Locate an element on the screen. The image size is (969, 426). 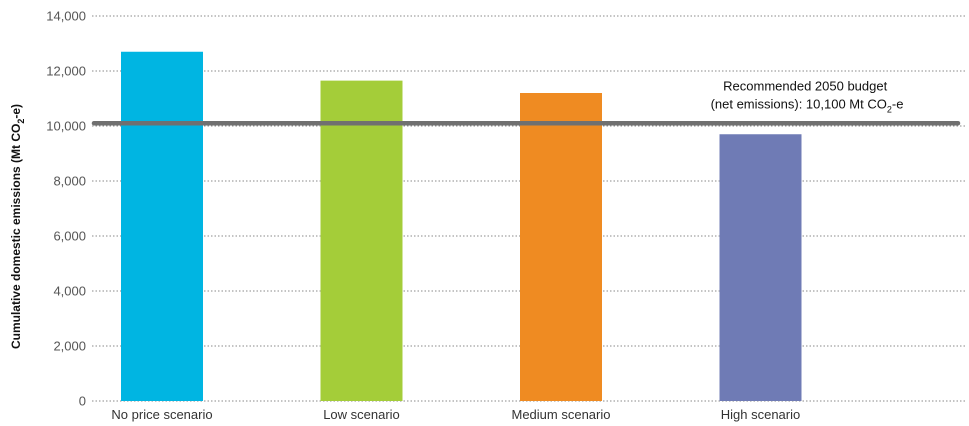
y-tick-label: 14,000 is located at coordinates (66, 16).